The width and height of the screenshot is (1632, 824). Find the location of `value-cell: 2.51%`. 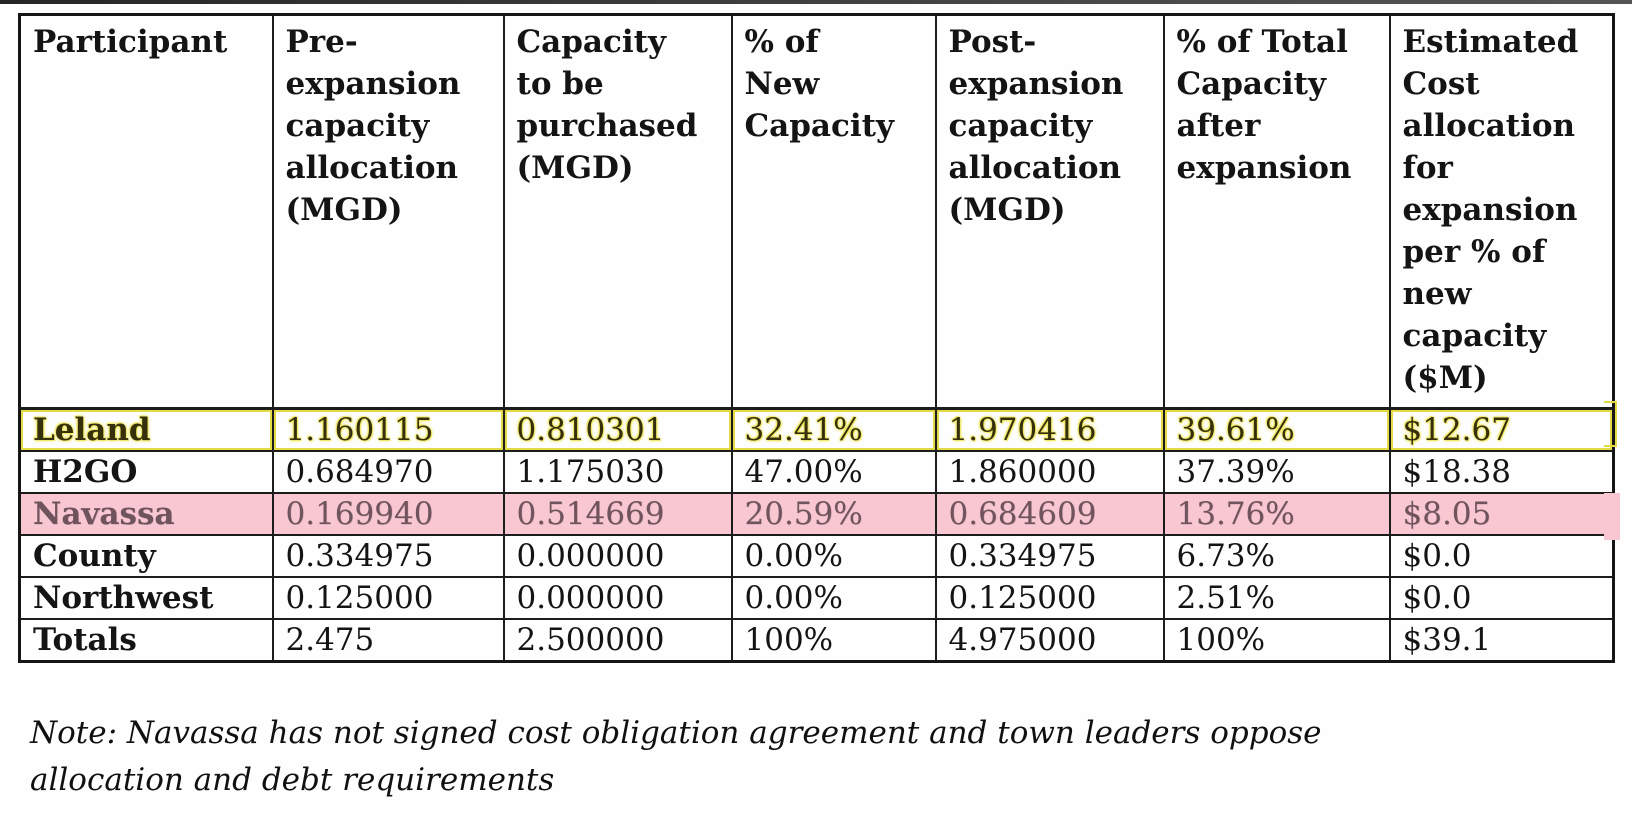

value-cell: 2.51% is located at coordinates (1276, 598).